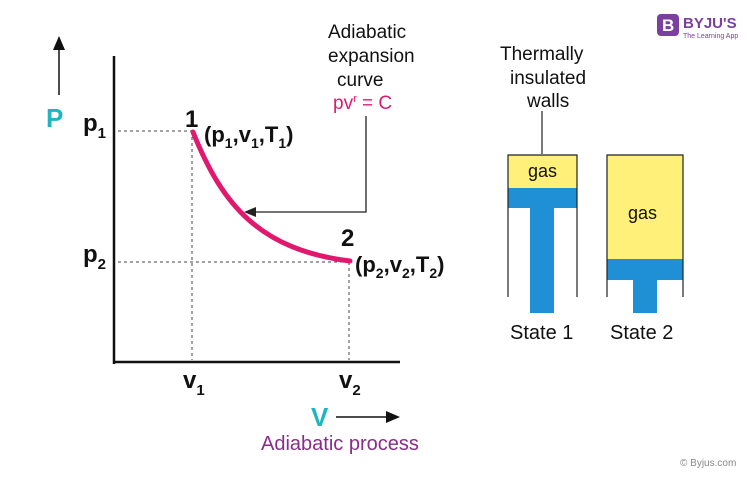  I want to click on y-axis-symbol: P, so click(54, 118).